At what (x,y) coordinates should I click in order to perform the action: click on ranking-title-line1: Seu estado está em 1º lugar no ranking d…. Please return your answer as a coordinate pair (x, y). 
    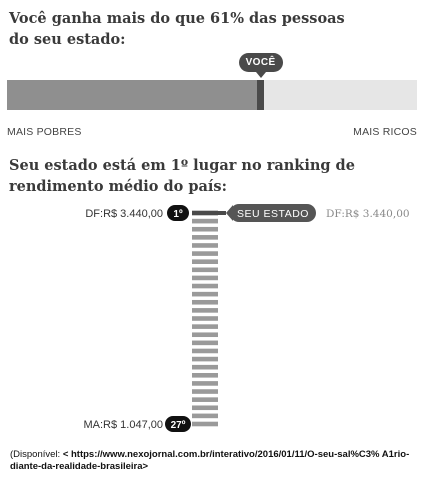
    Looking at the image, I should click on (182, 165).